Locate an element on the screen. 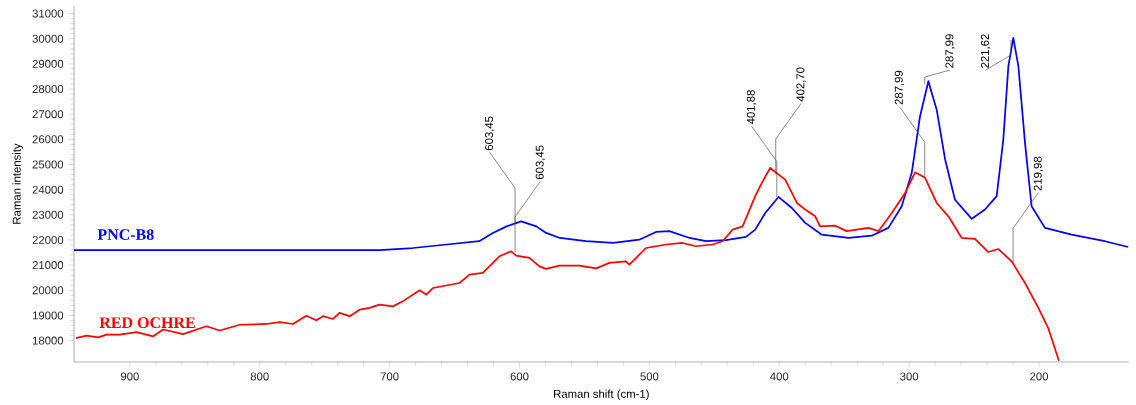 The image size is (1136, 405). x-tick-label: 200 is located at coordinates (1039, 376).